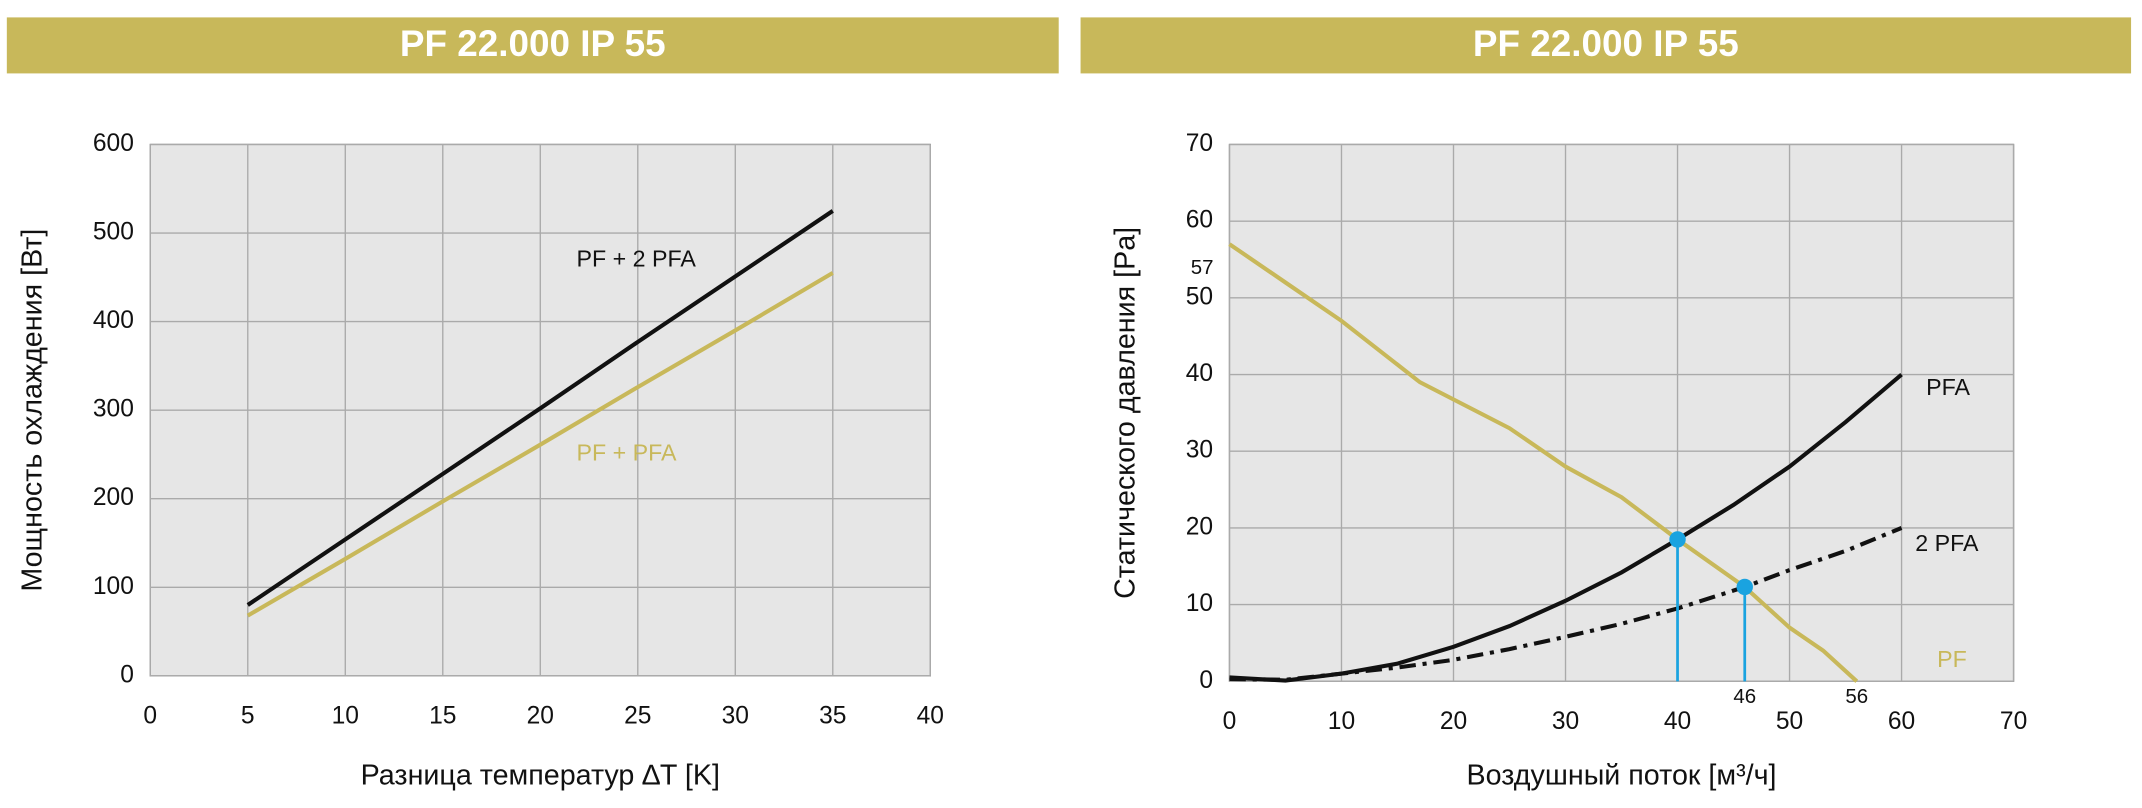  Describe the element at coordinates (2013, 721) in the screenshot. I see `x-tick-label: 70` at that location.